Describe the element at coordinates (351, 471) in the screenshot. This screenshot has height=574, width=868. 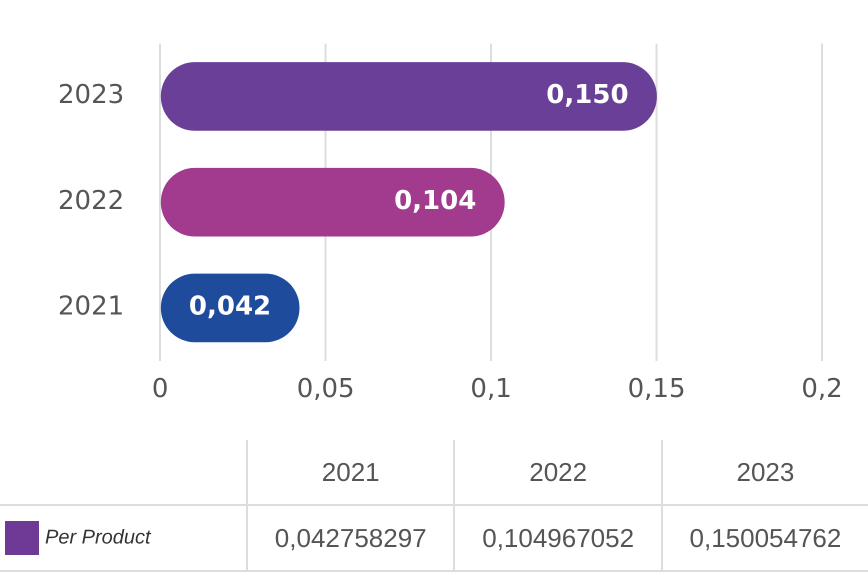
I see `category-label: 2021` at that location.